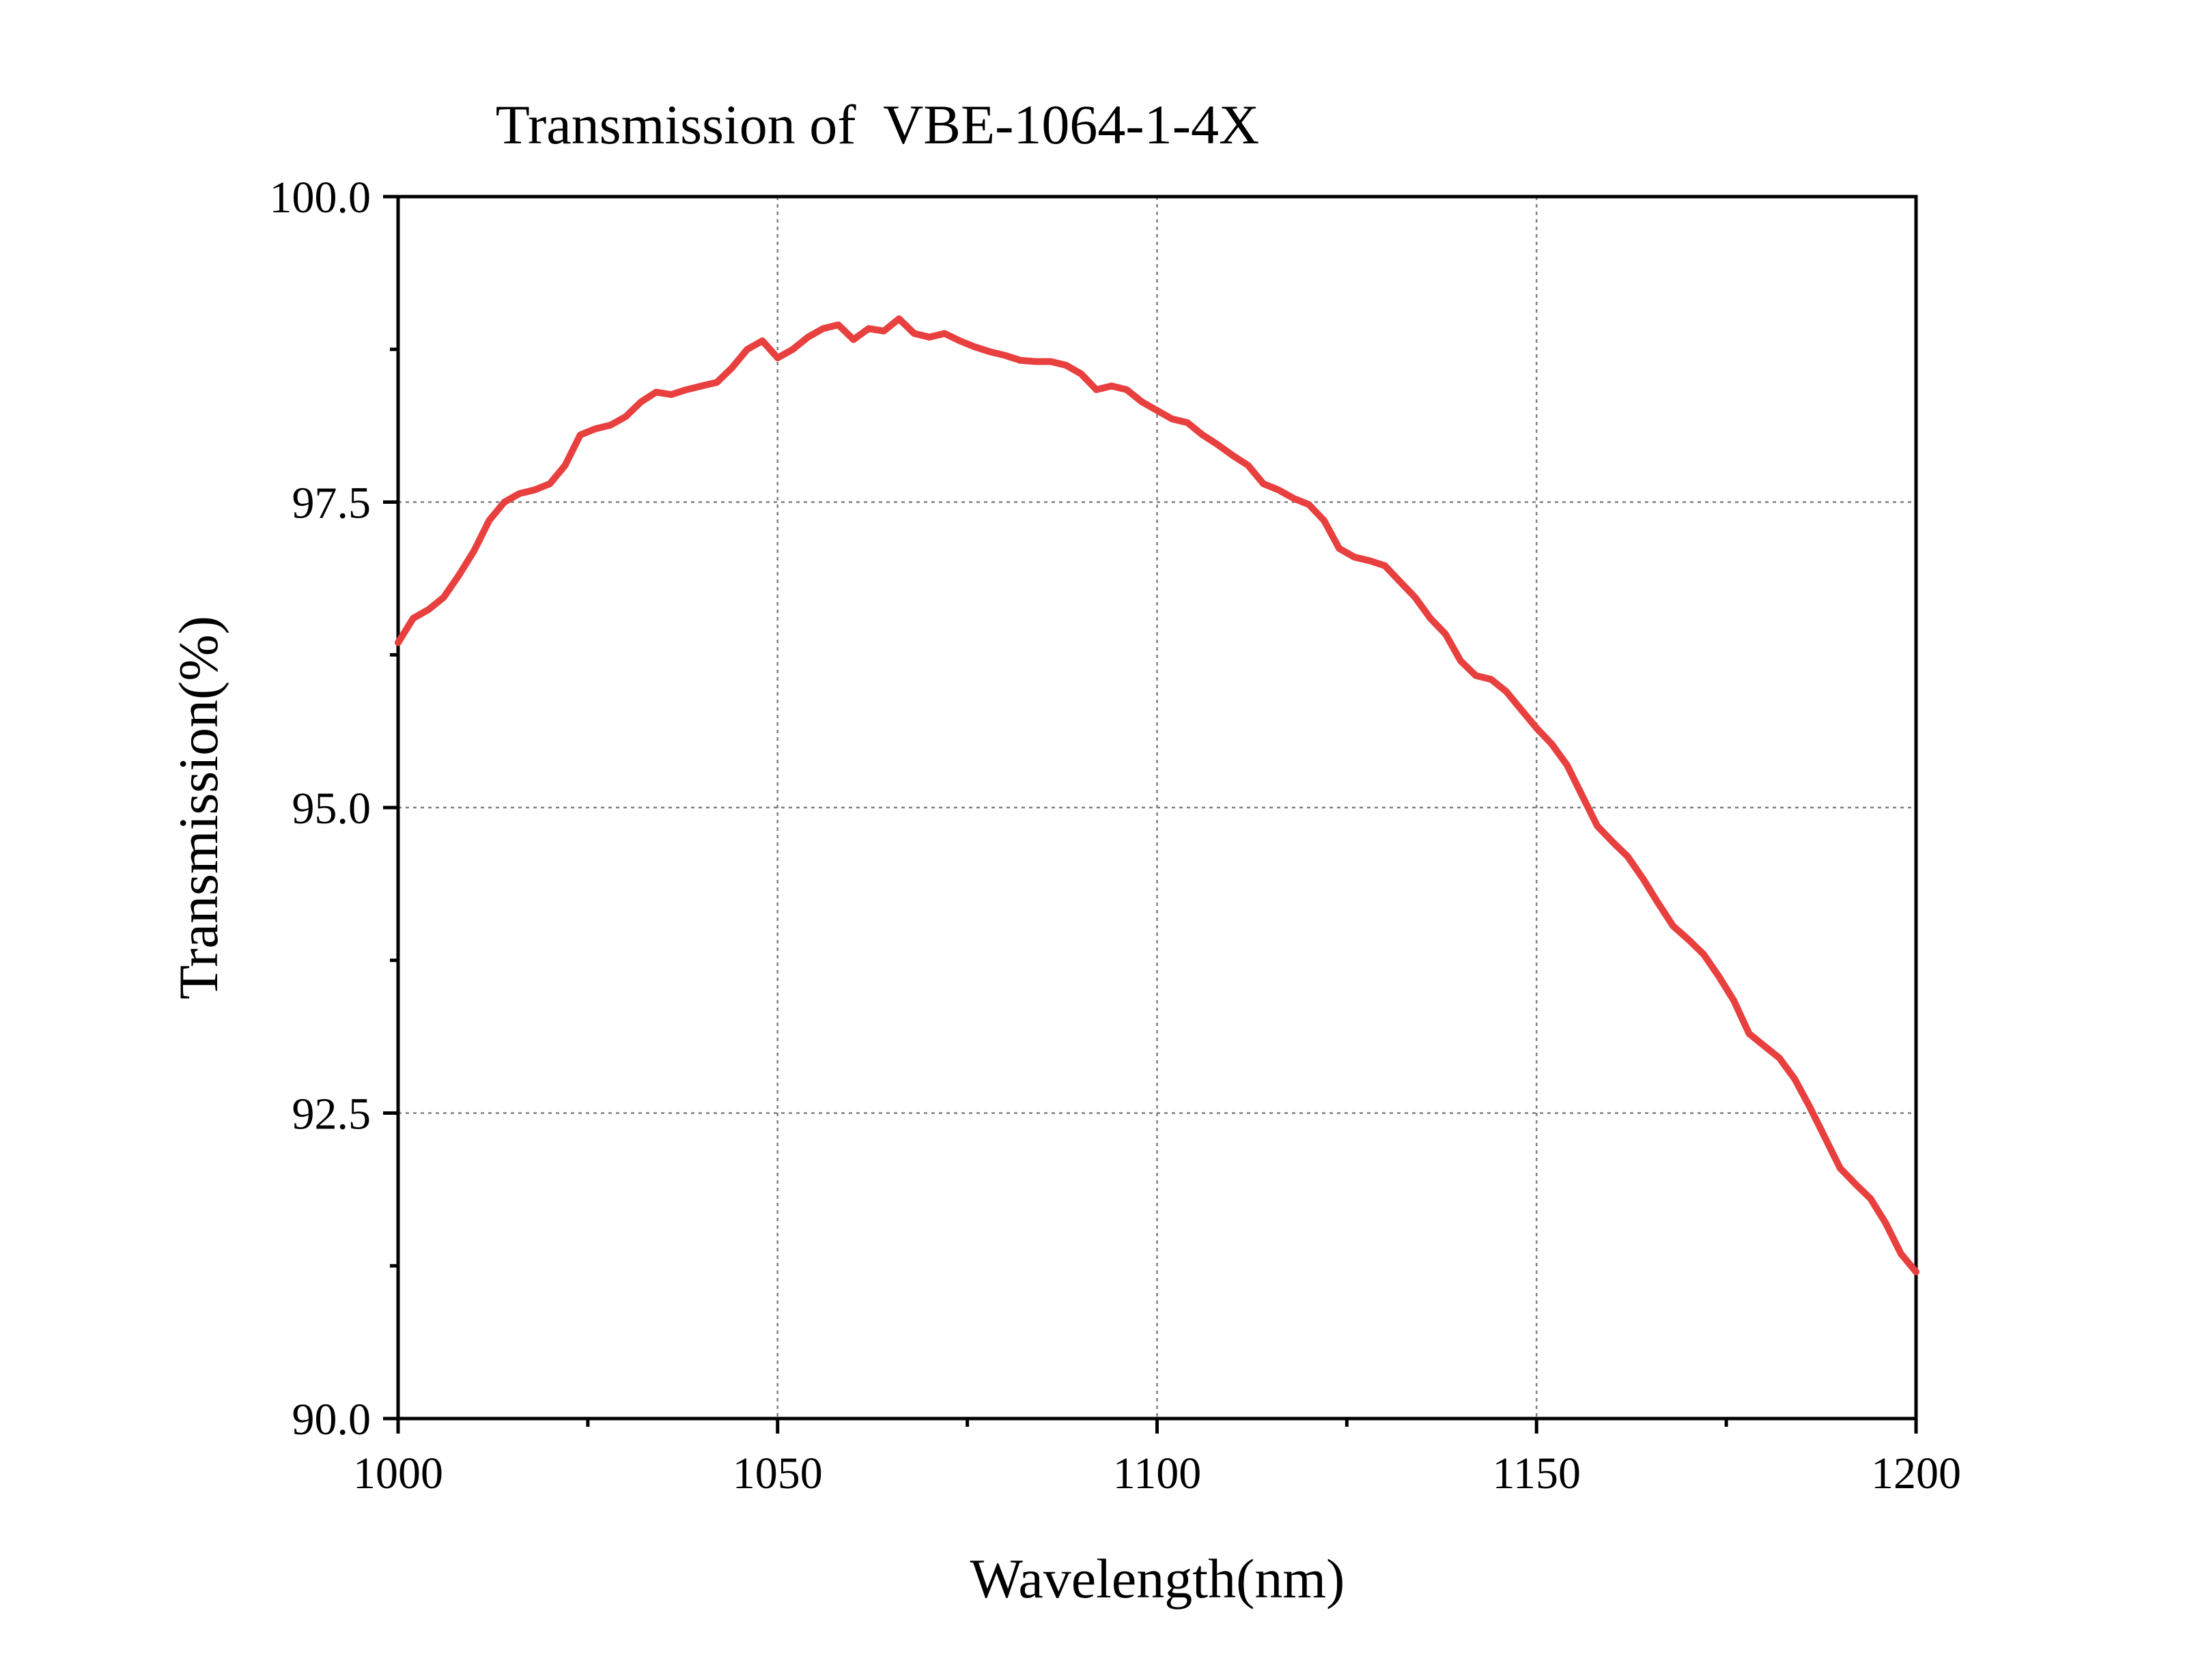 The image size is (2196, 1680). Describe the element at coordinates (331, 503) in the screenshot. I see `y-tick-label: 97.5` at that location.